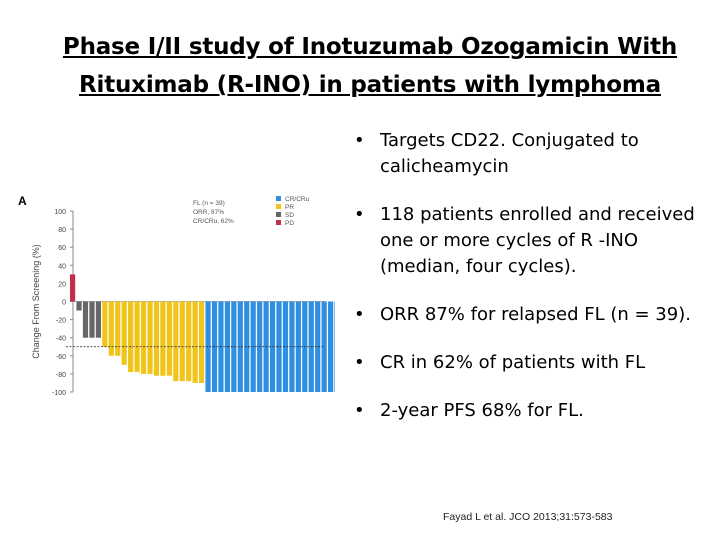 The image size is (720, 540). I want to click on annotation-text: FL (n = 39), so click(209, 203).